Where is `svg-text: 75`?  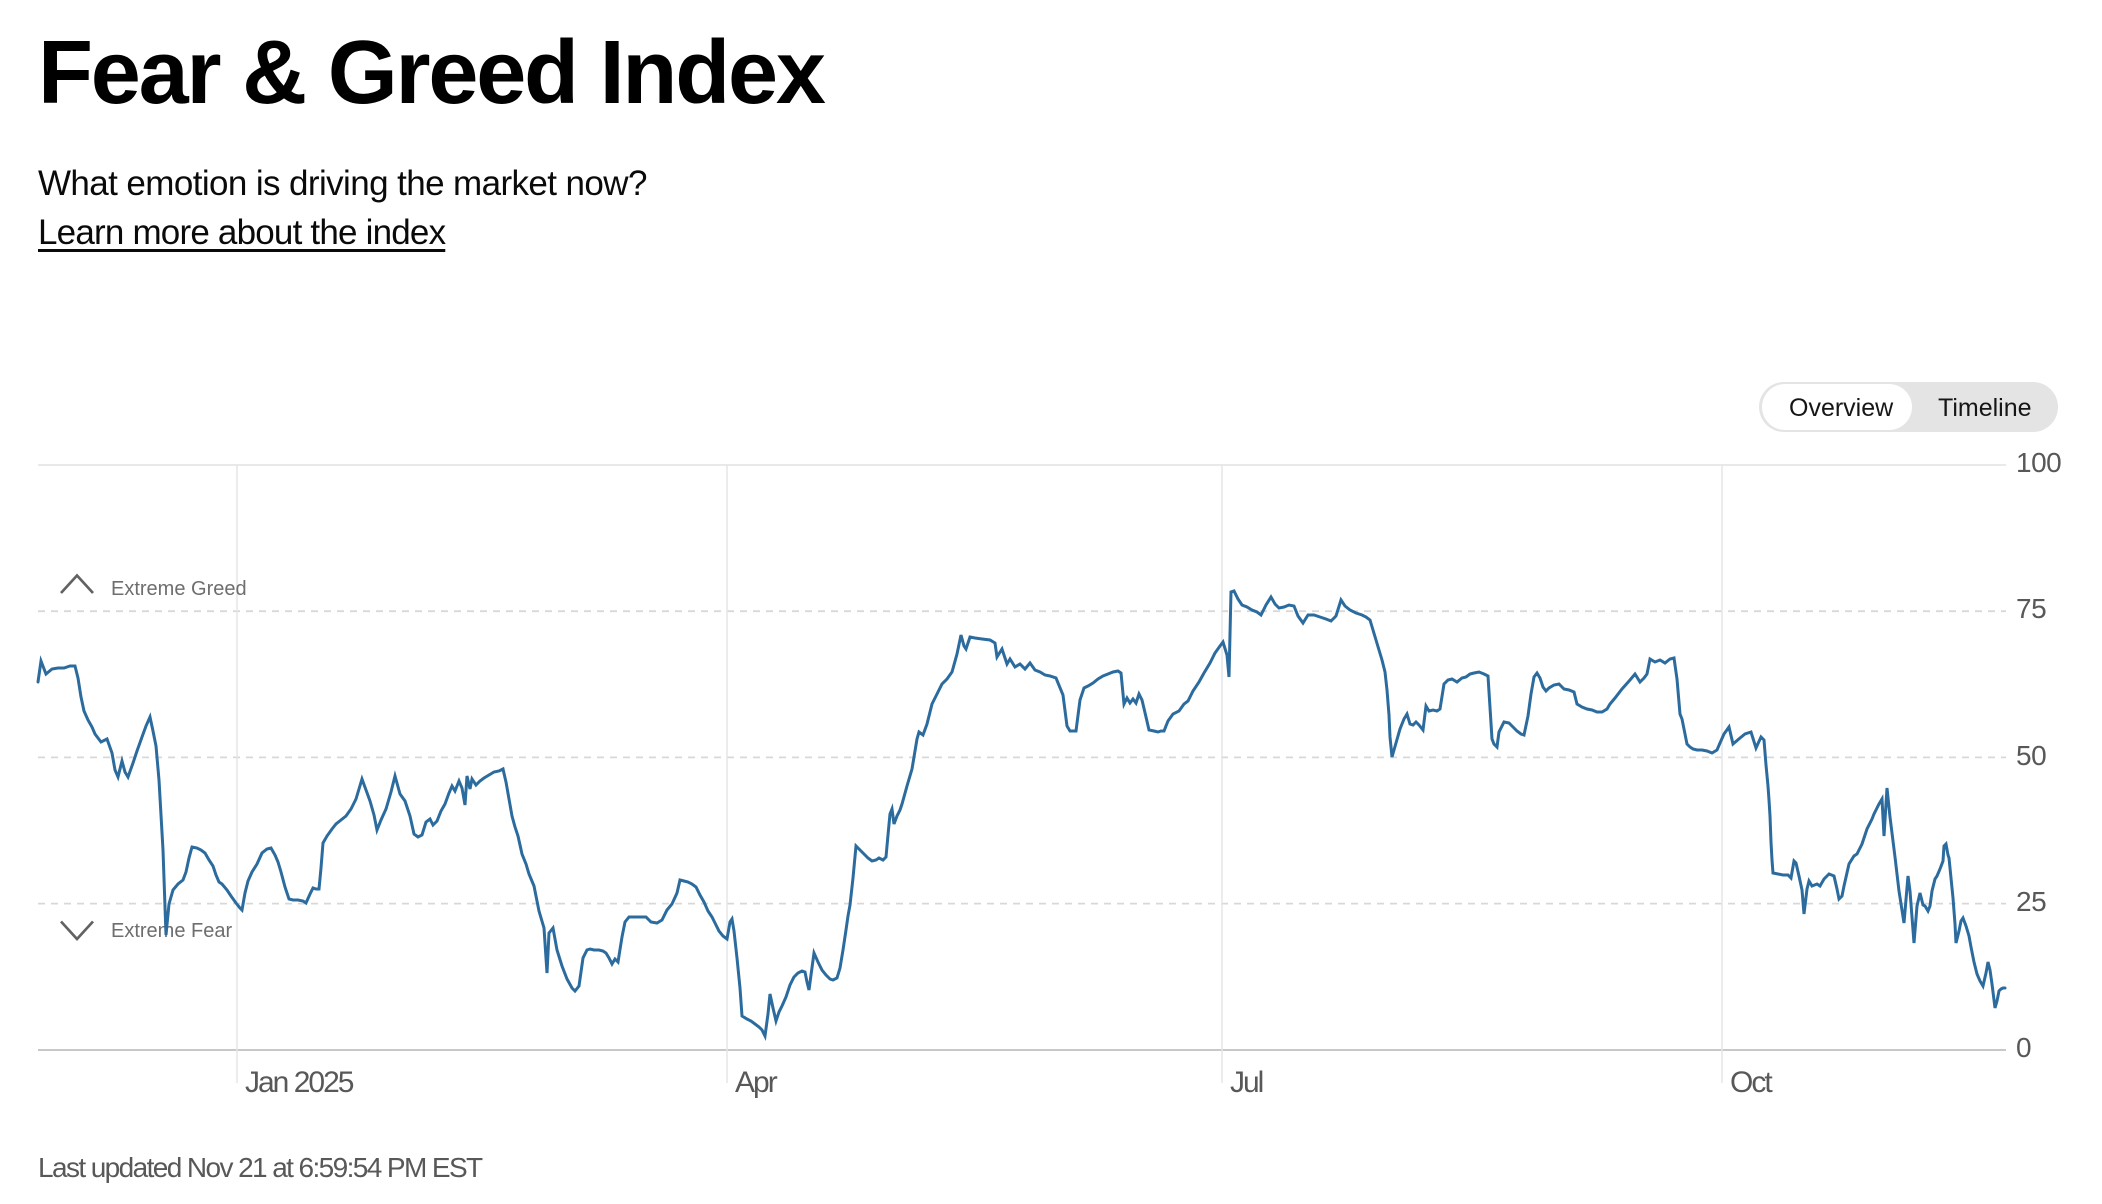 svg-text: 75 is located at coordinates (2031, 608).